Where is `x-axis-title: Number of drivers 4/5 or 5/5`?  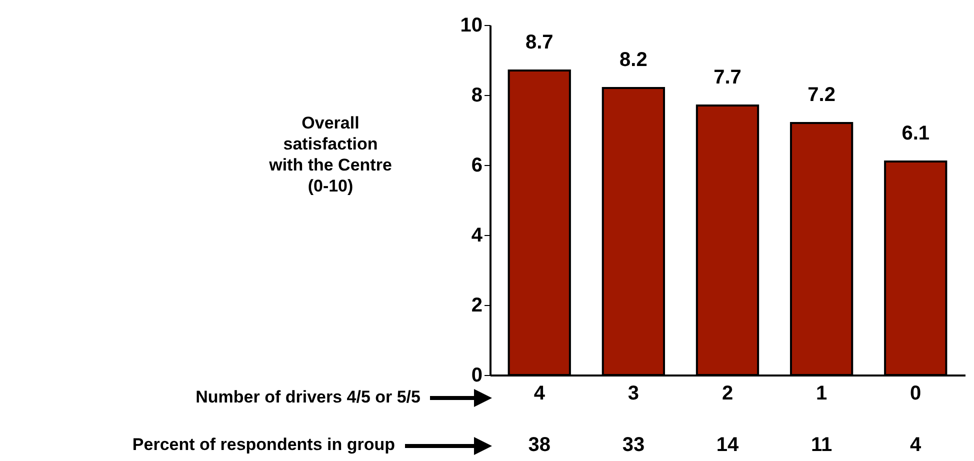
x-axis-title: Number of drivers 4/5 or 5/5 is located at coordinates (308, 397).